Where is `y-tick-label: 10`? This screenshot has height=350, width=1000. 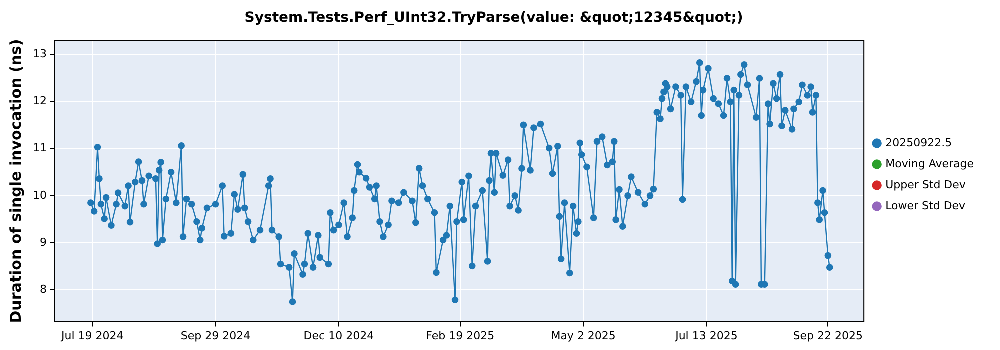 y-tick-label: 10 is located at coordinates (39, 195).